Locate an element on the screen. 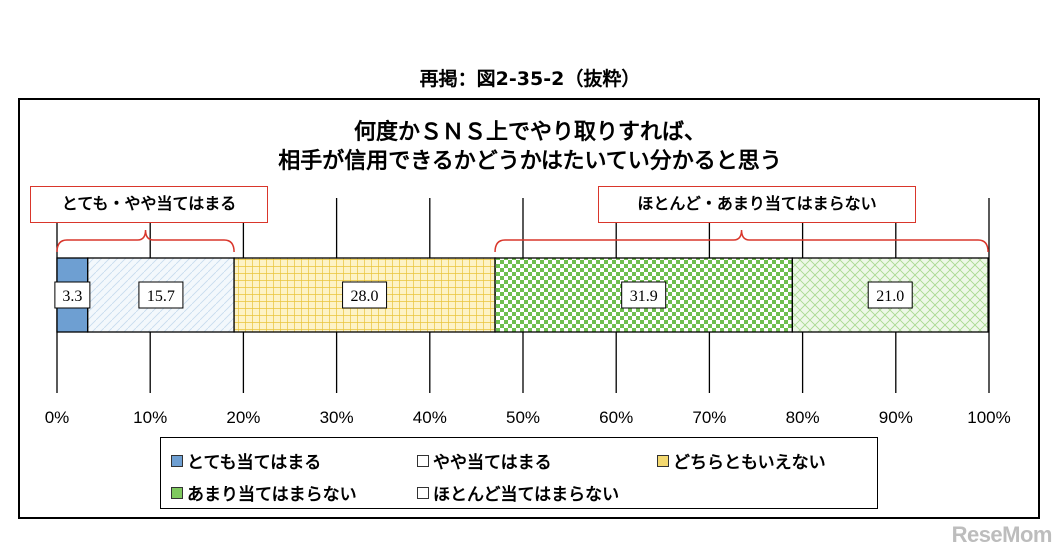 This screenshot has height=552, width=1060. legend-label: ほとんど当てはまらない is located at coordinates (526, 495).